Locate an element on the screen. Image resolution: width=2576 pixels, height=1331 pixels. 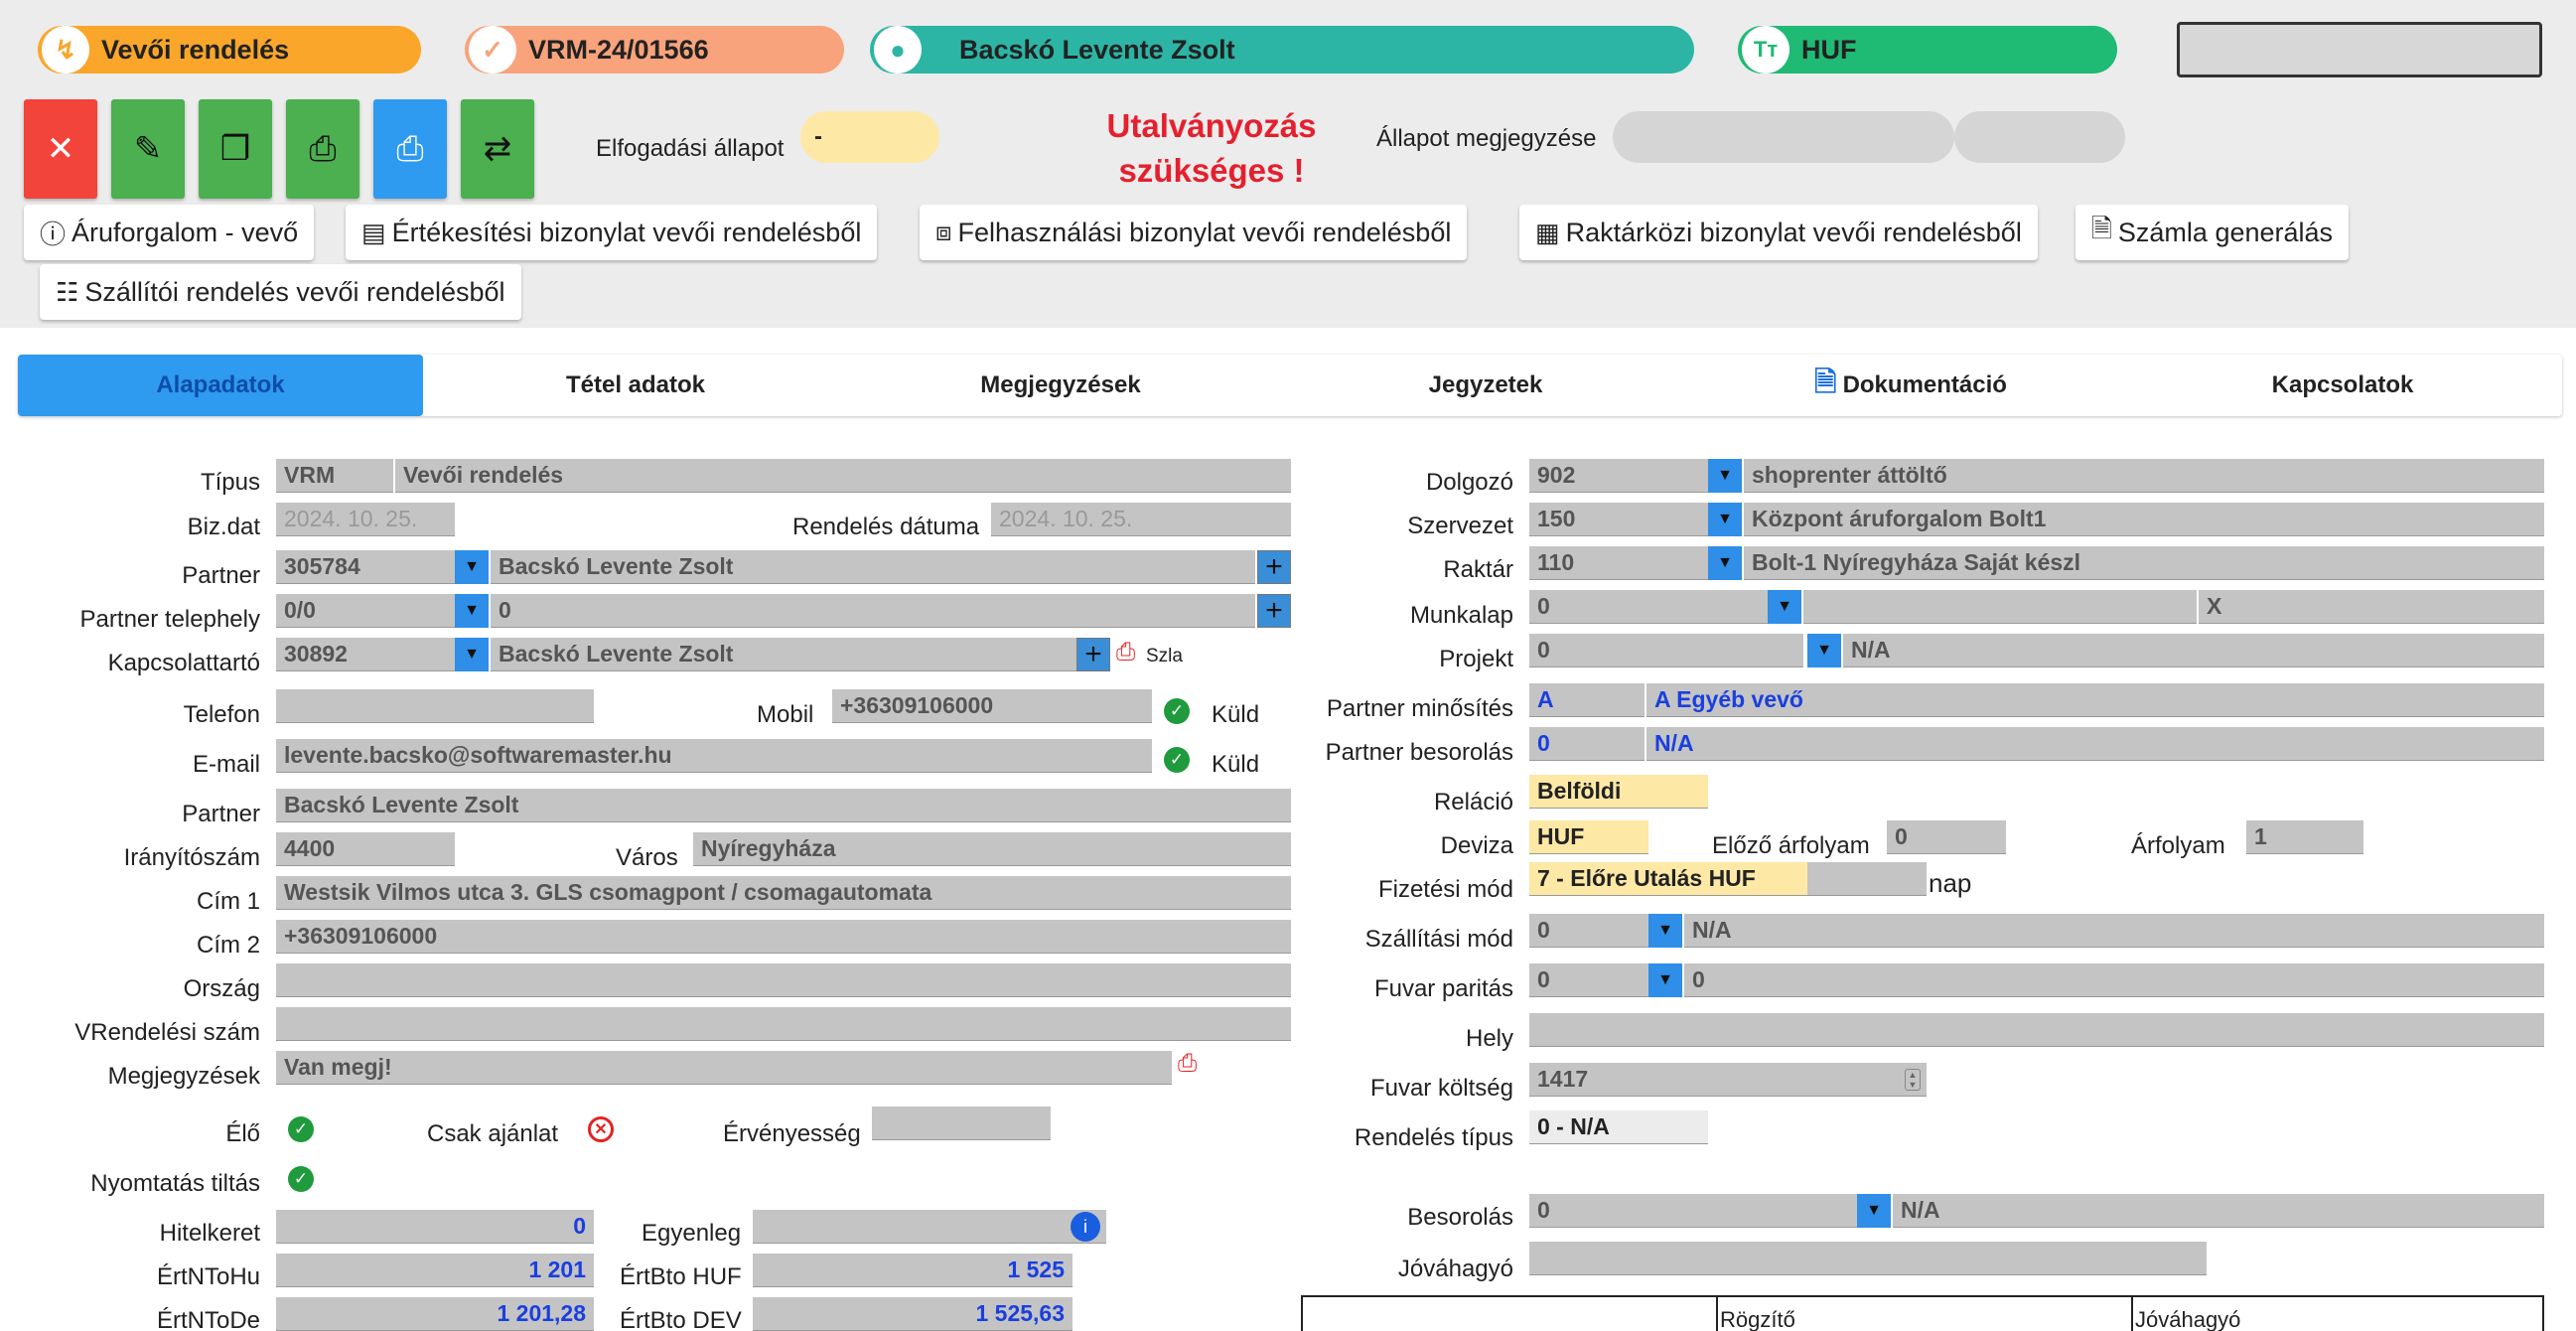
szamla-generalas-button: 🗎 Számla generálás is located at coordinates (2212, 233).